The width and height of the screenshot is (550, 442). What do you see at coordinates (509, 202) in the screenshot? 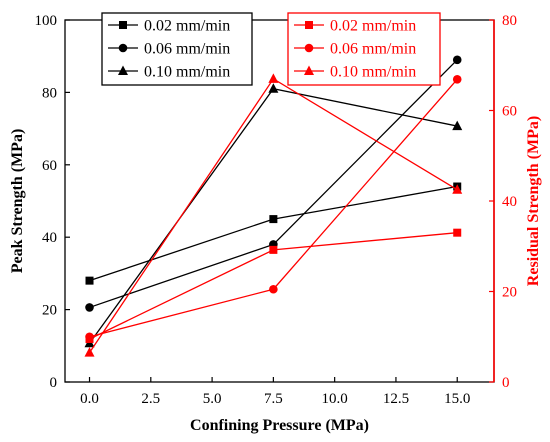
I see `y-right-tick-label-2: 40` at bounding box center [509, 202].